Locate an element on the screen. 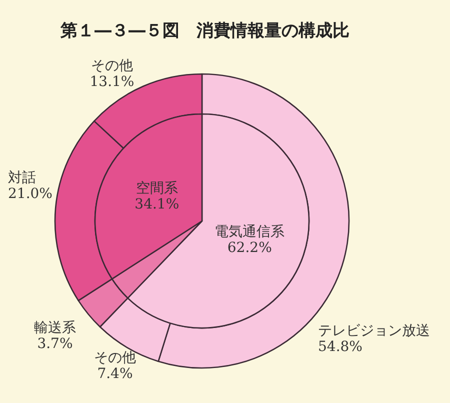 The image size is (450, 403). data-label: 21.0% is located at coordinates (30, 194).